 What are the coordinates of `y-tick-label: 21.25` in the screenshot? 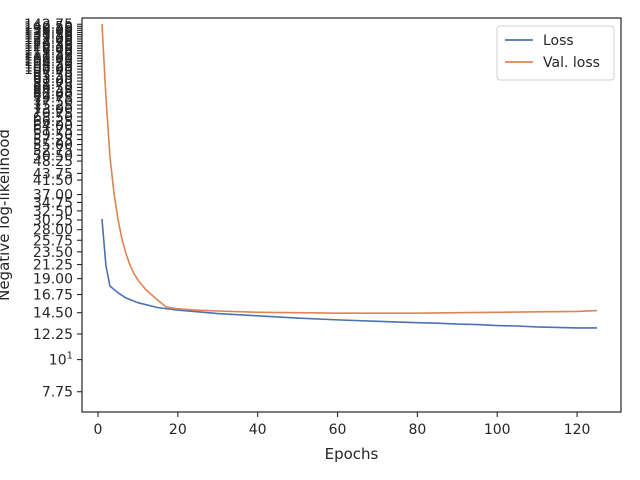 It's located at (53, 266).